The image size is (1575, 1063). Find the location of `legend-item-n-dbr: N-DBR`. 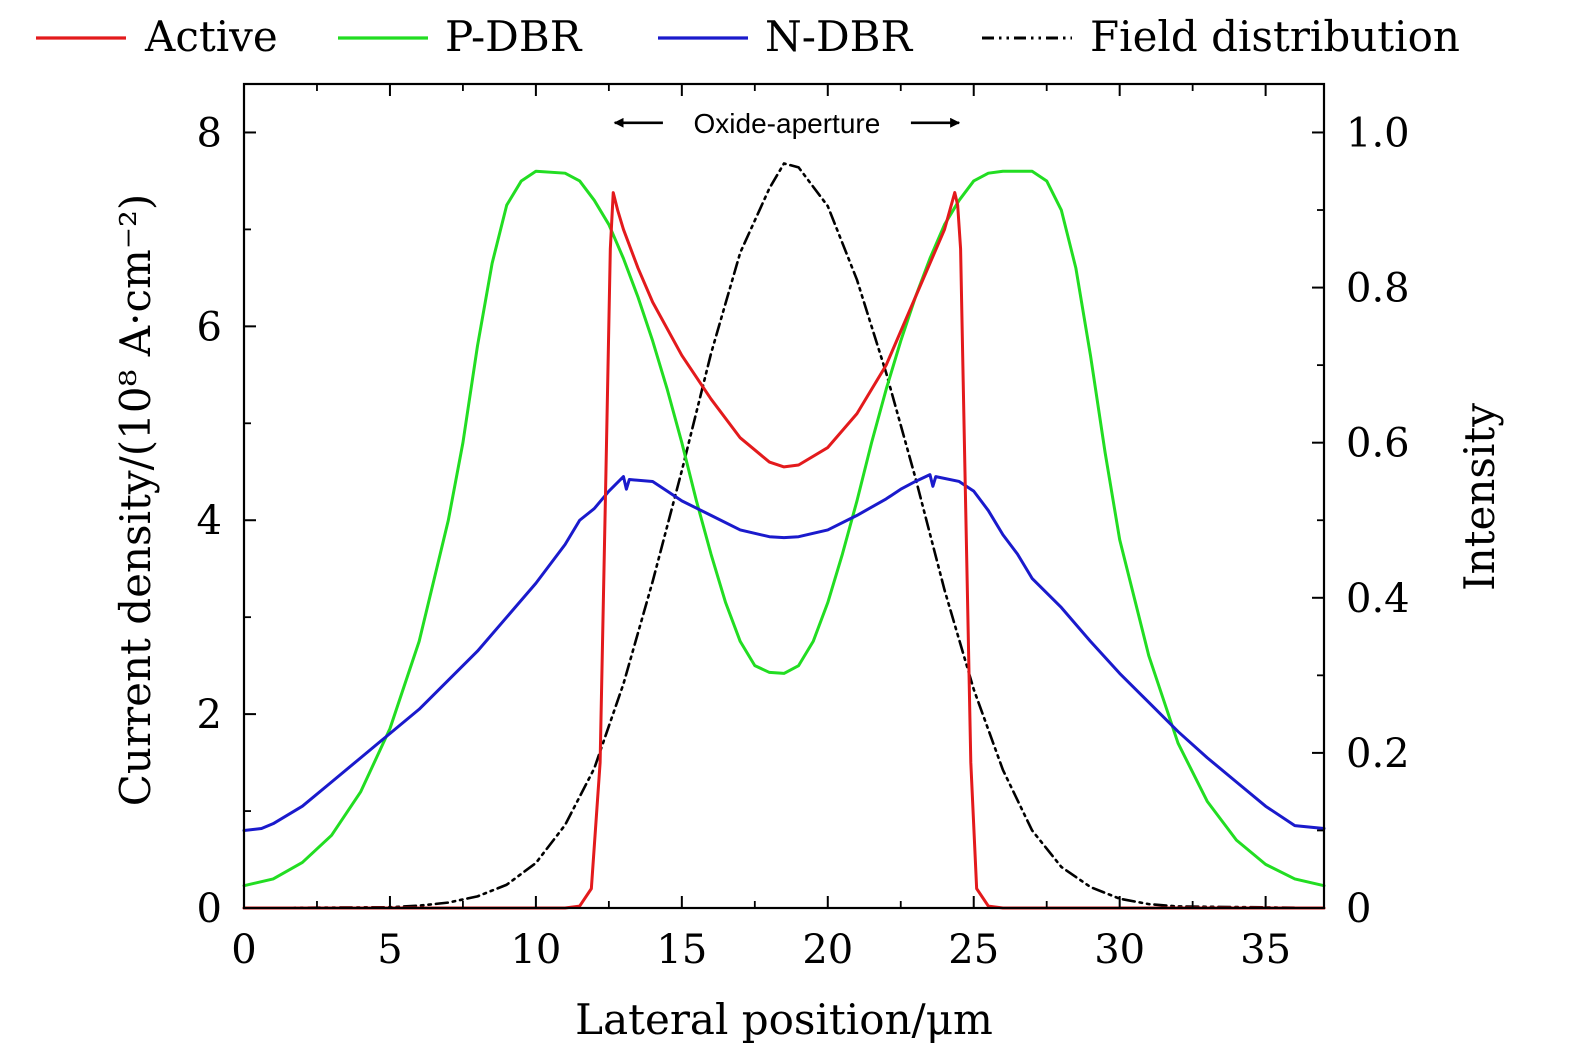

legend-item-n-dbr: N-DBR is located at coordinates (785, 36).